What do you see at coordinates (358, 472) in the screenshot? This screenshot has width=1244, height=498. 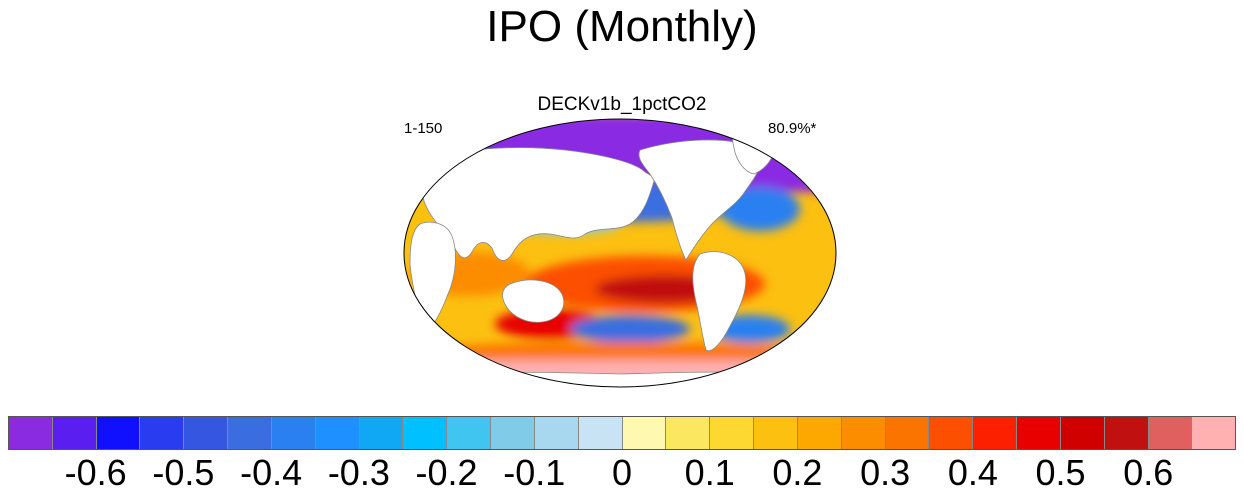 I see `colorbar-tick-label: -0.3` at bounding box center [358, 472].